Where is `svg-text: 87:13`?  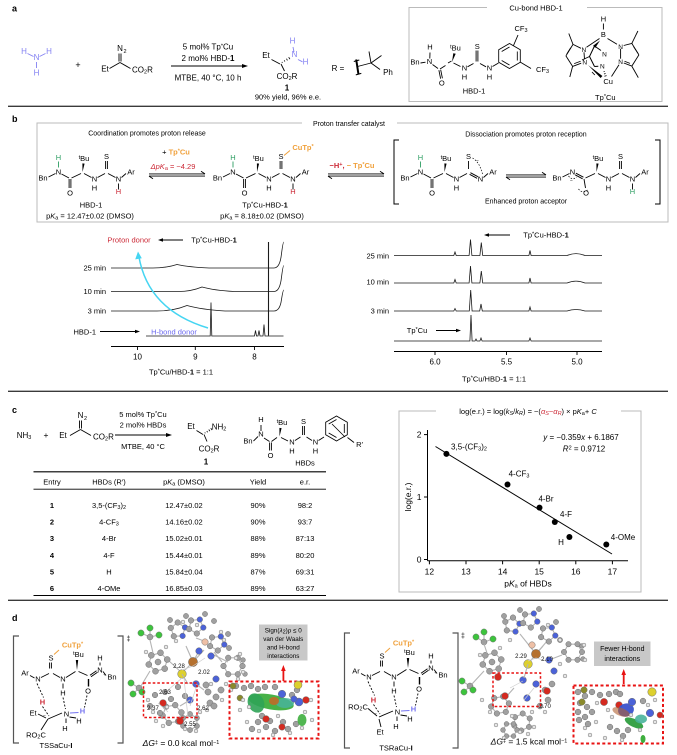
svg-text: 87:13 is located at coordinates (305, 538).